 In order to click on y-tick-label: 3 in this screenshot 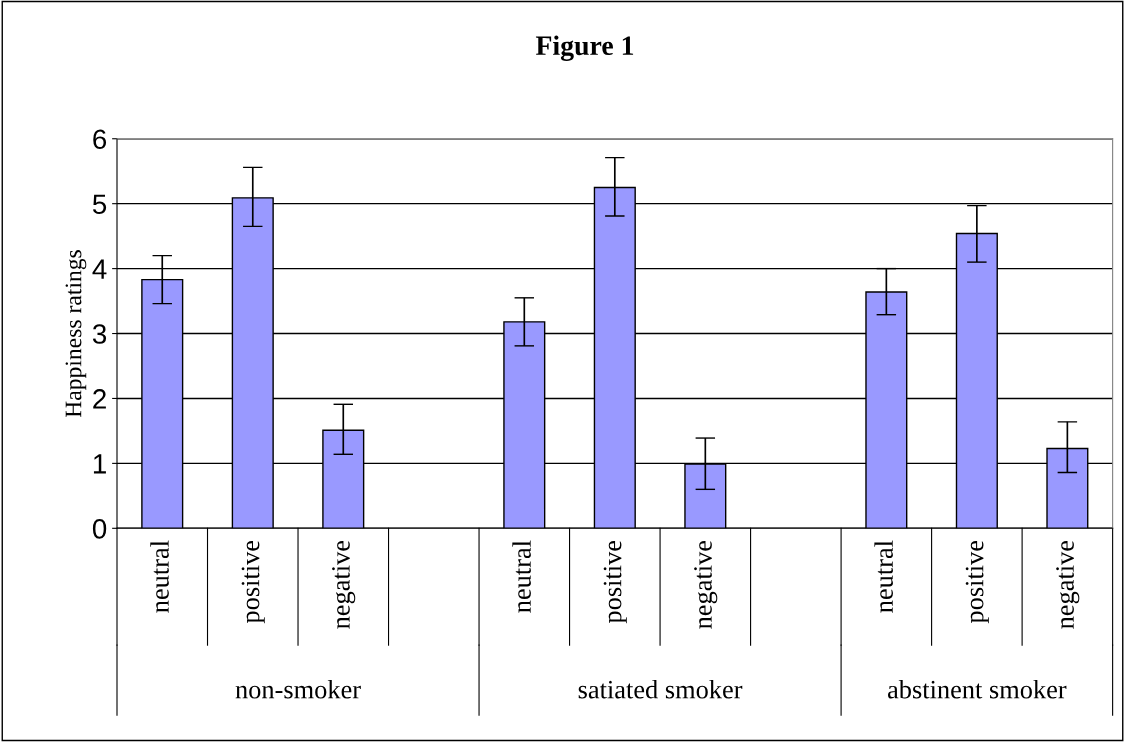, I will do `click(99, 334)`.